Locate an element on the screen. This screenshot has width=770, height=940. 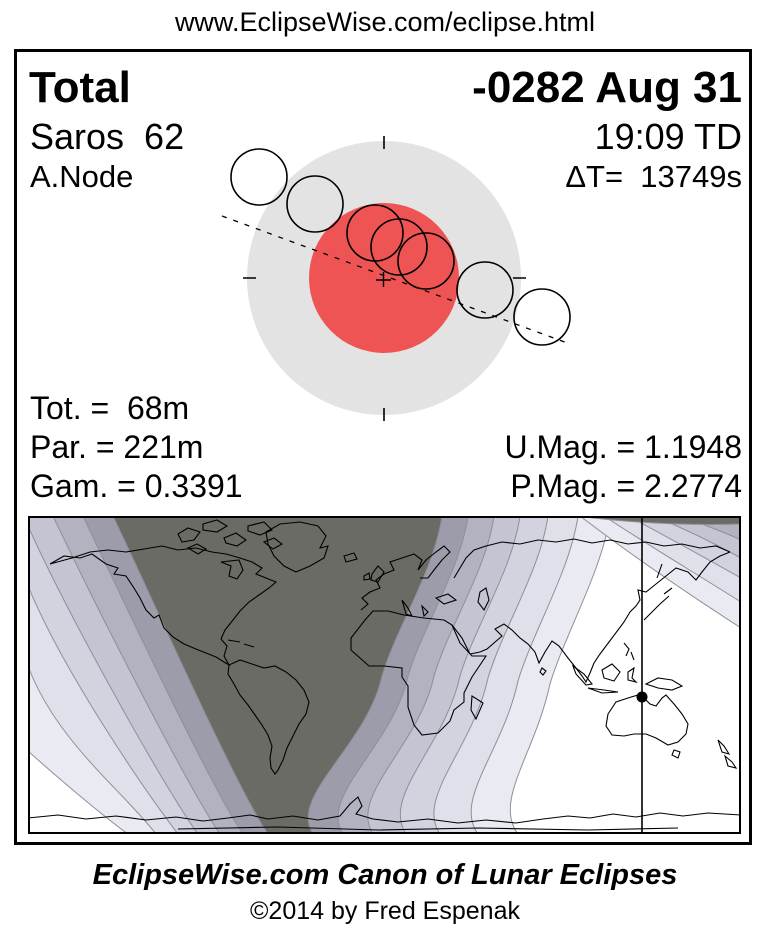
wraparound-bands is located at coordinates (658, 572).